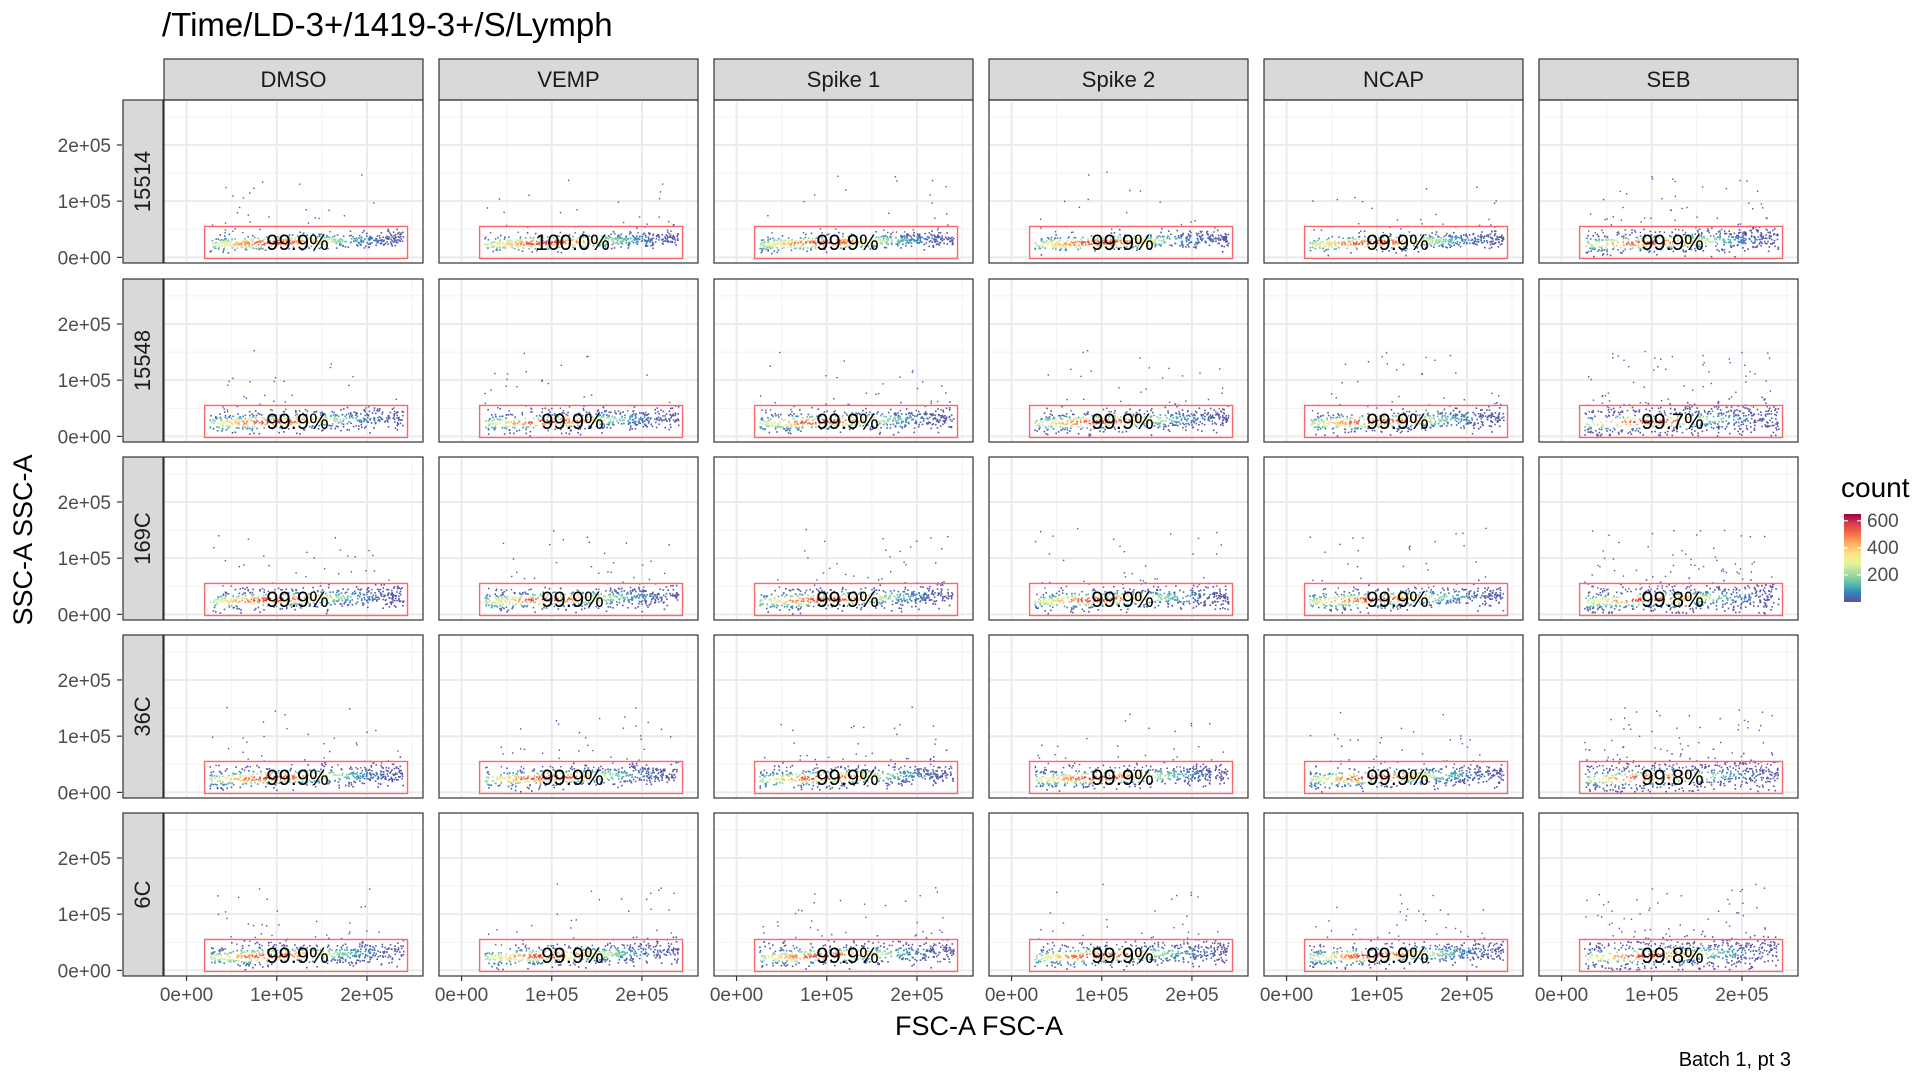  What do you see at coordinates (143, 360) in the screenshot?
I see `row-strip: 15548` at bounding box center [143, 360].